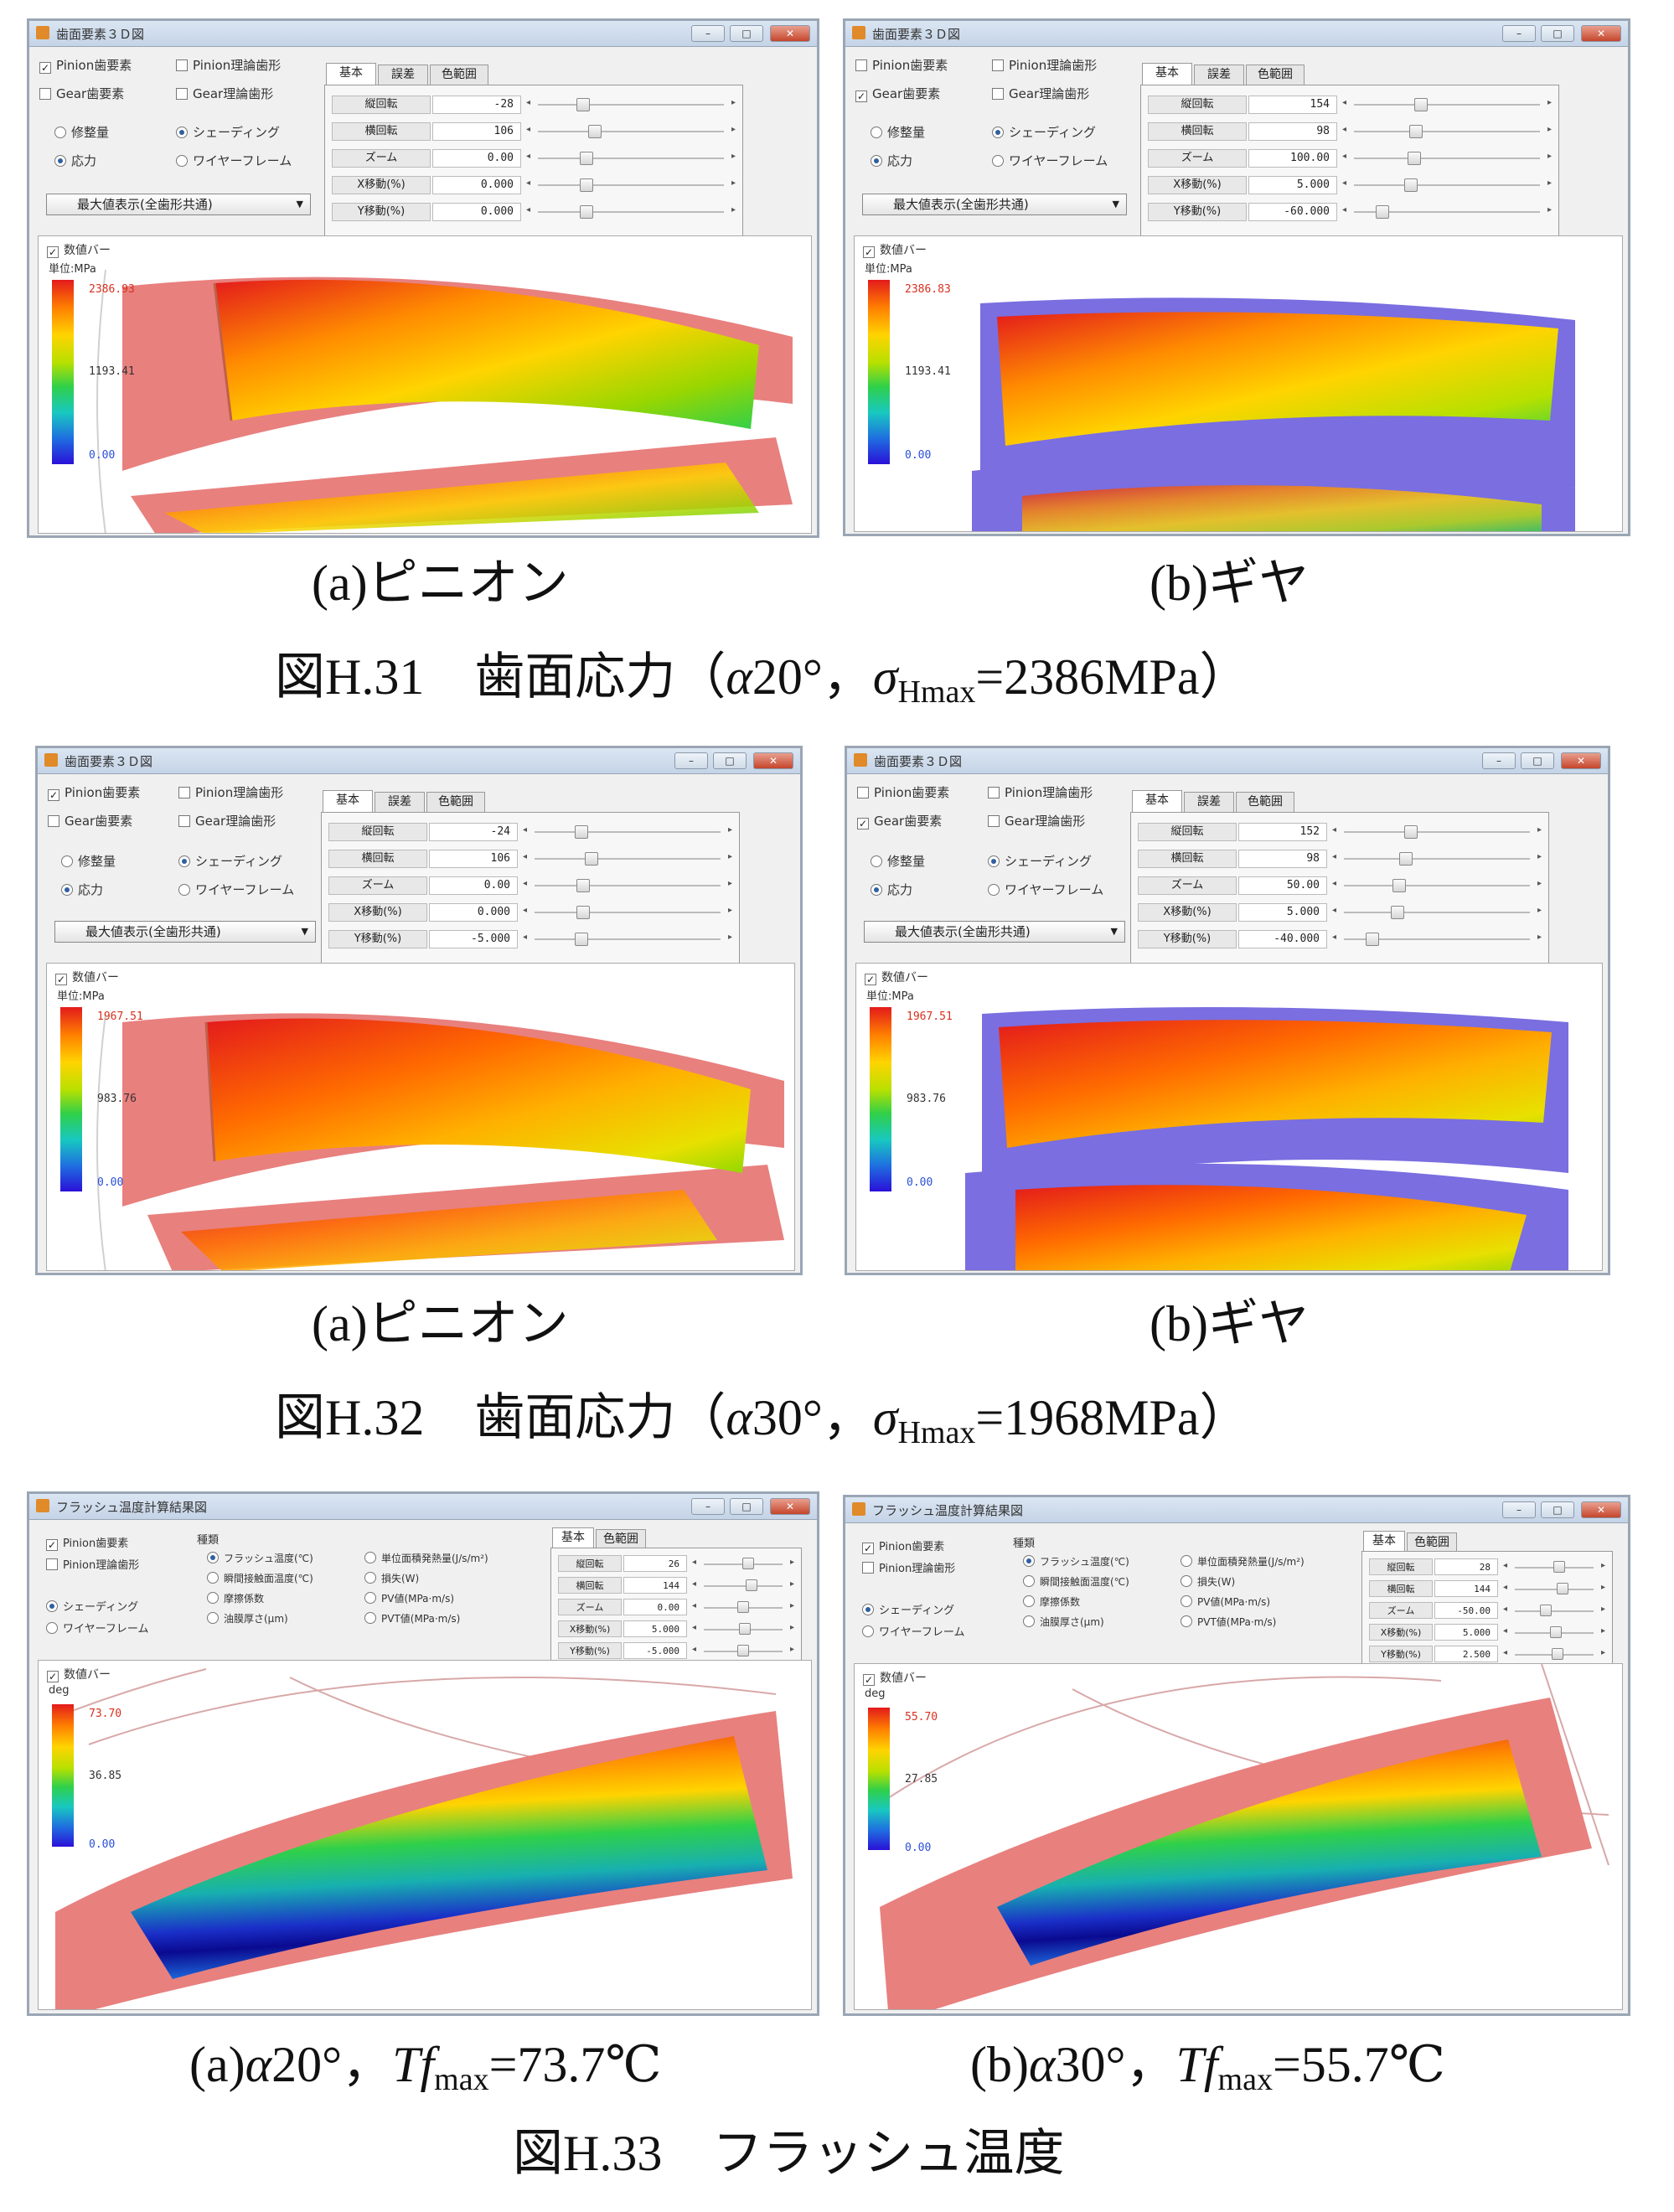 This screenshot has height=2212, width=1674. I want to click on checkbox-pinion-element: Pinion歯要素, so click(903, 792).